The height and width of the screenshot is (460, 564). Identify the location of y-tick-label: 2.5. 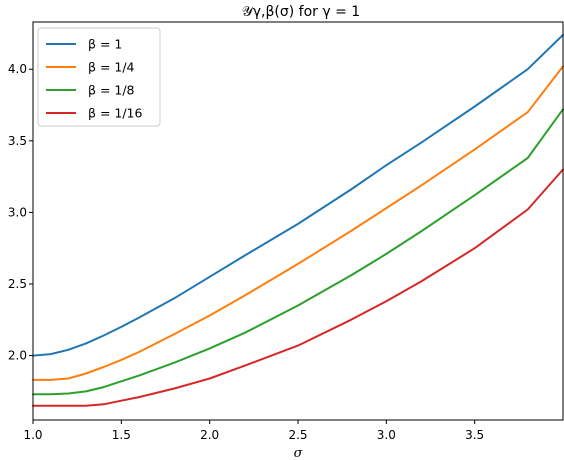
(17, 284).